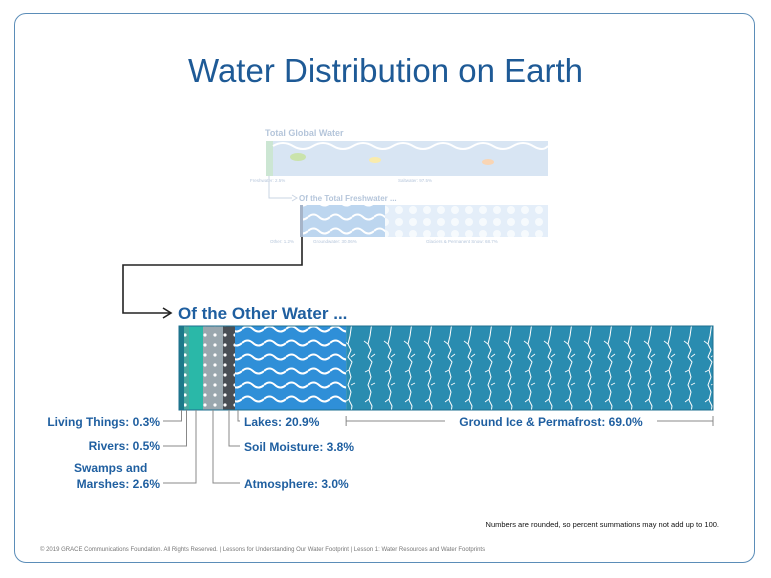  What do you see at coordinates (186, 368) in the screenshot?
I see `bar-texture-rivers` at bounding box center [186, 368].